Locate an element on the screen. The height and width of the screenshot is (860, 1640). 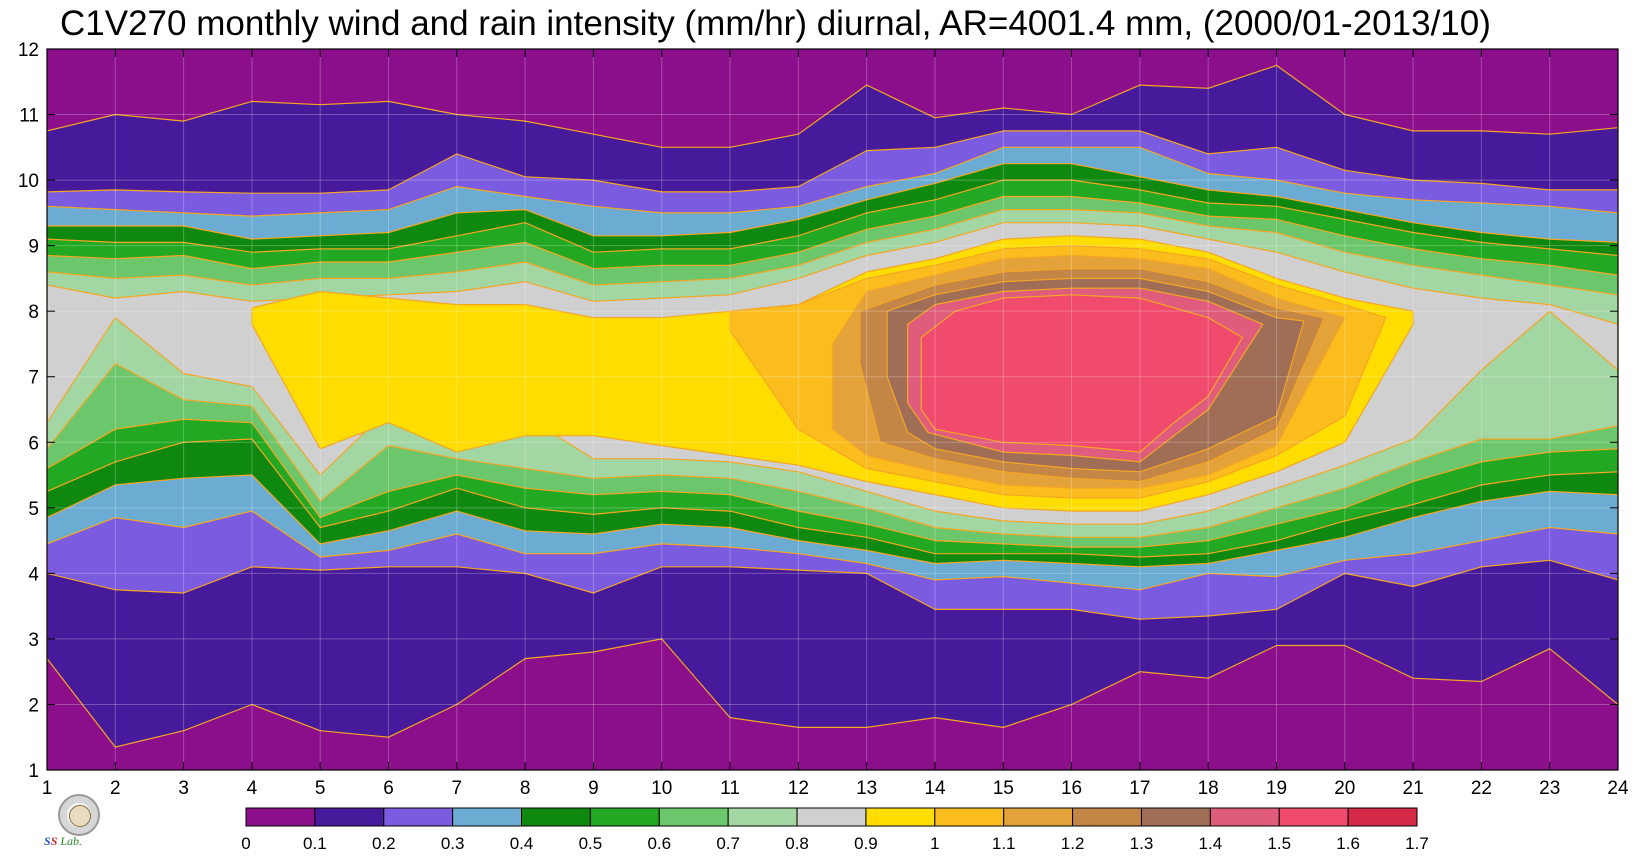
x-tick-label: 24 is located at coordinates (1618, 788).